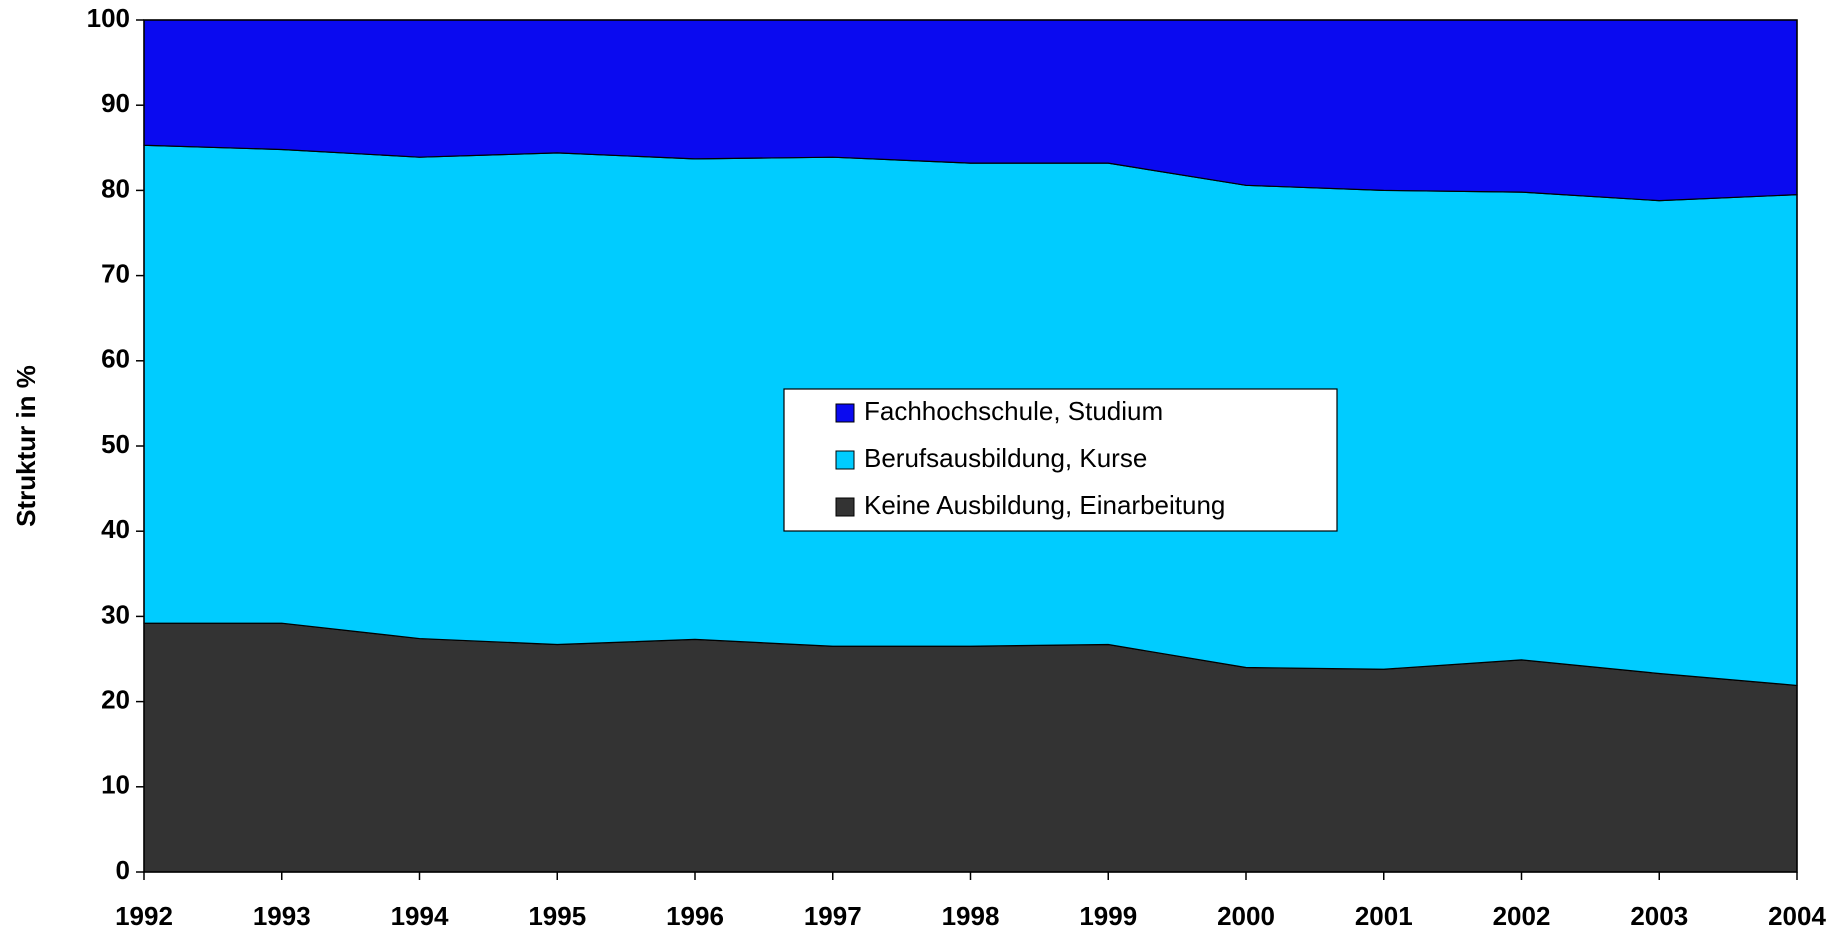 This screenshot has width=1844, height=928. What do you see at coordinates (115, 273) in the screenshot?
I see `y-tick-label: 70` at bounding box center [115, 273].